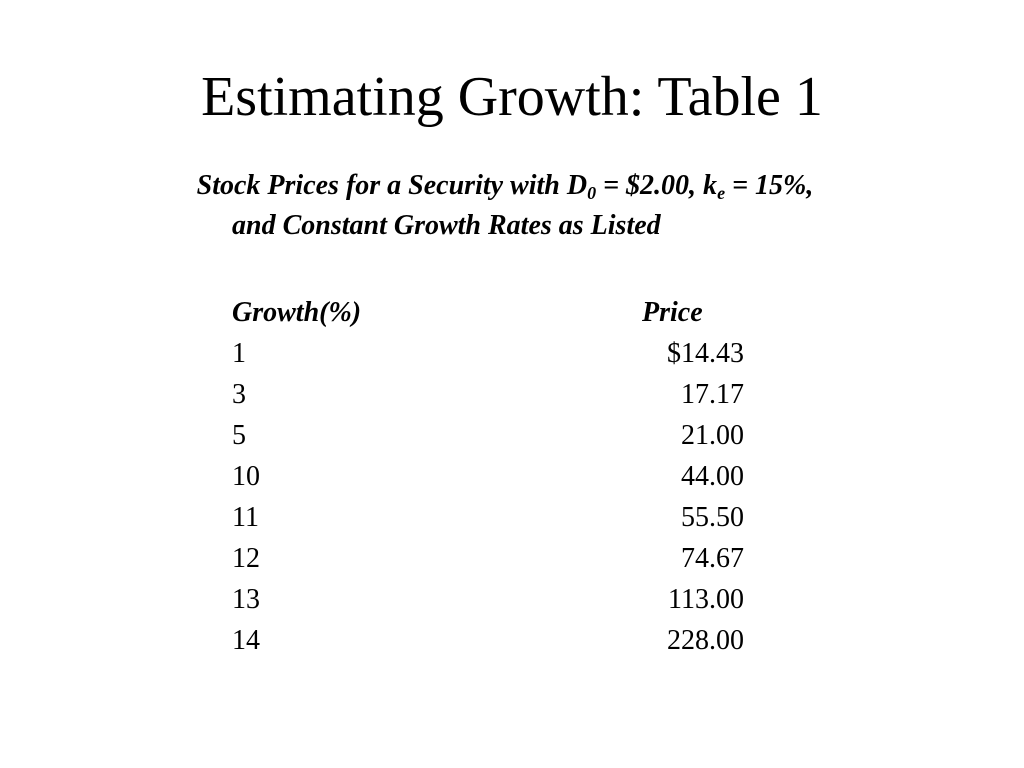 This screenshot has height=768, width=1024. What do you see at coordinates (392, 185) in the screenshot?
I see `caption-text-a: Stock Prices for a Security with D` at bounding box center [392, 185].